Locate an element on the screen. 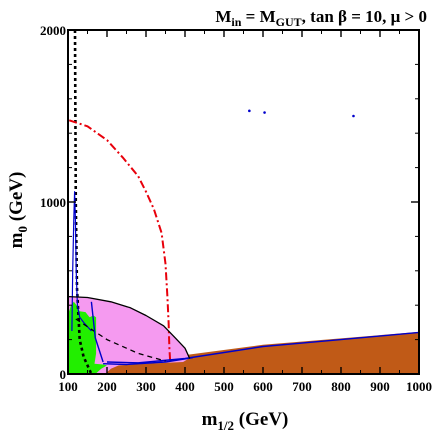 Image resolution: width=433 pixels, height=436 pixels. x-tick-label: 300 is located at coordinates (146, 386).